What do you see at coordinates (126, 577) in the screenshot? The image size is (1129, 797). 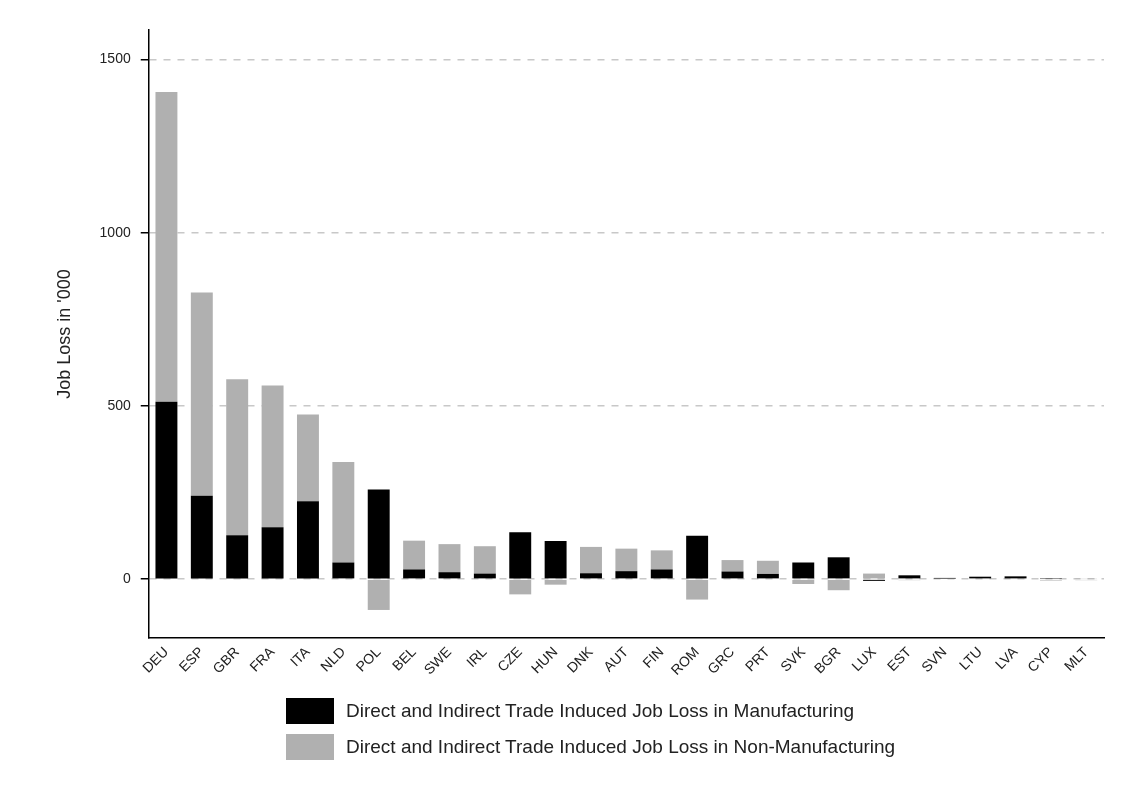 I see `y-tick-label: 0` at bounding box center [126, 577].